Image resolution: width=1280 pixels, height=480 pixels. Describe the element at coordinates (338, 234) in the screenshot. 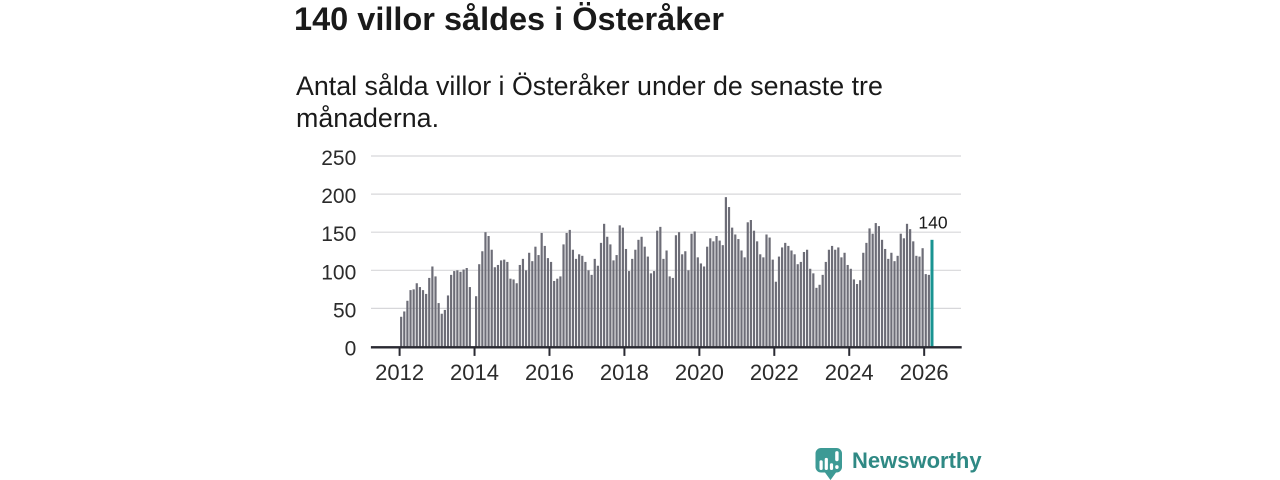

I see `svg-text: 150` at that location.